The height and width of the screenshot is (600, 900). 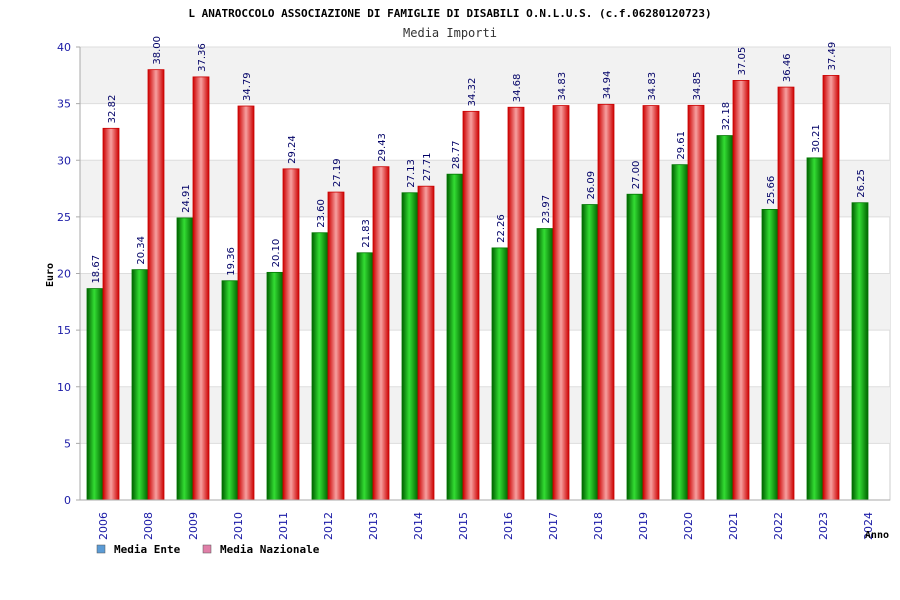 What do you see at coordinates (427, 167) in the screenshot?
I see `data-label-media-nazionale-2014: 27.71` at bounding box center [427, 167].